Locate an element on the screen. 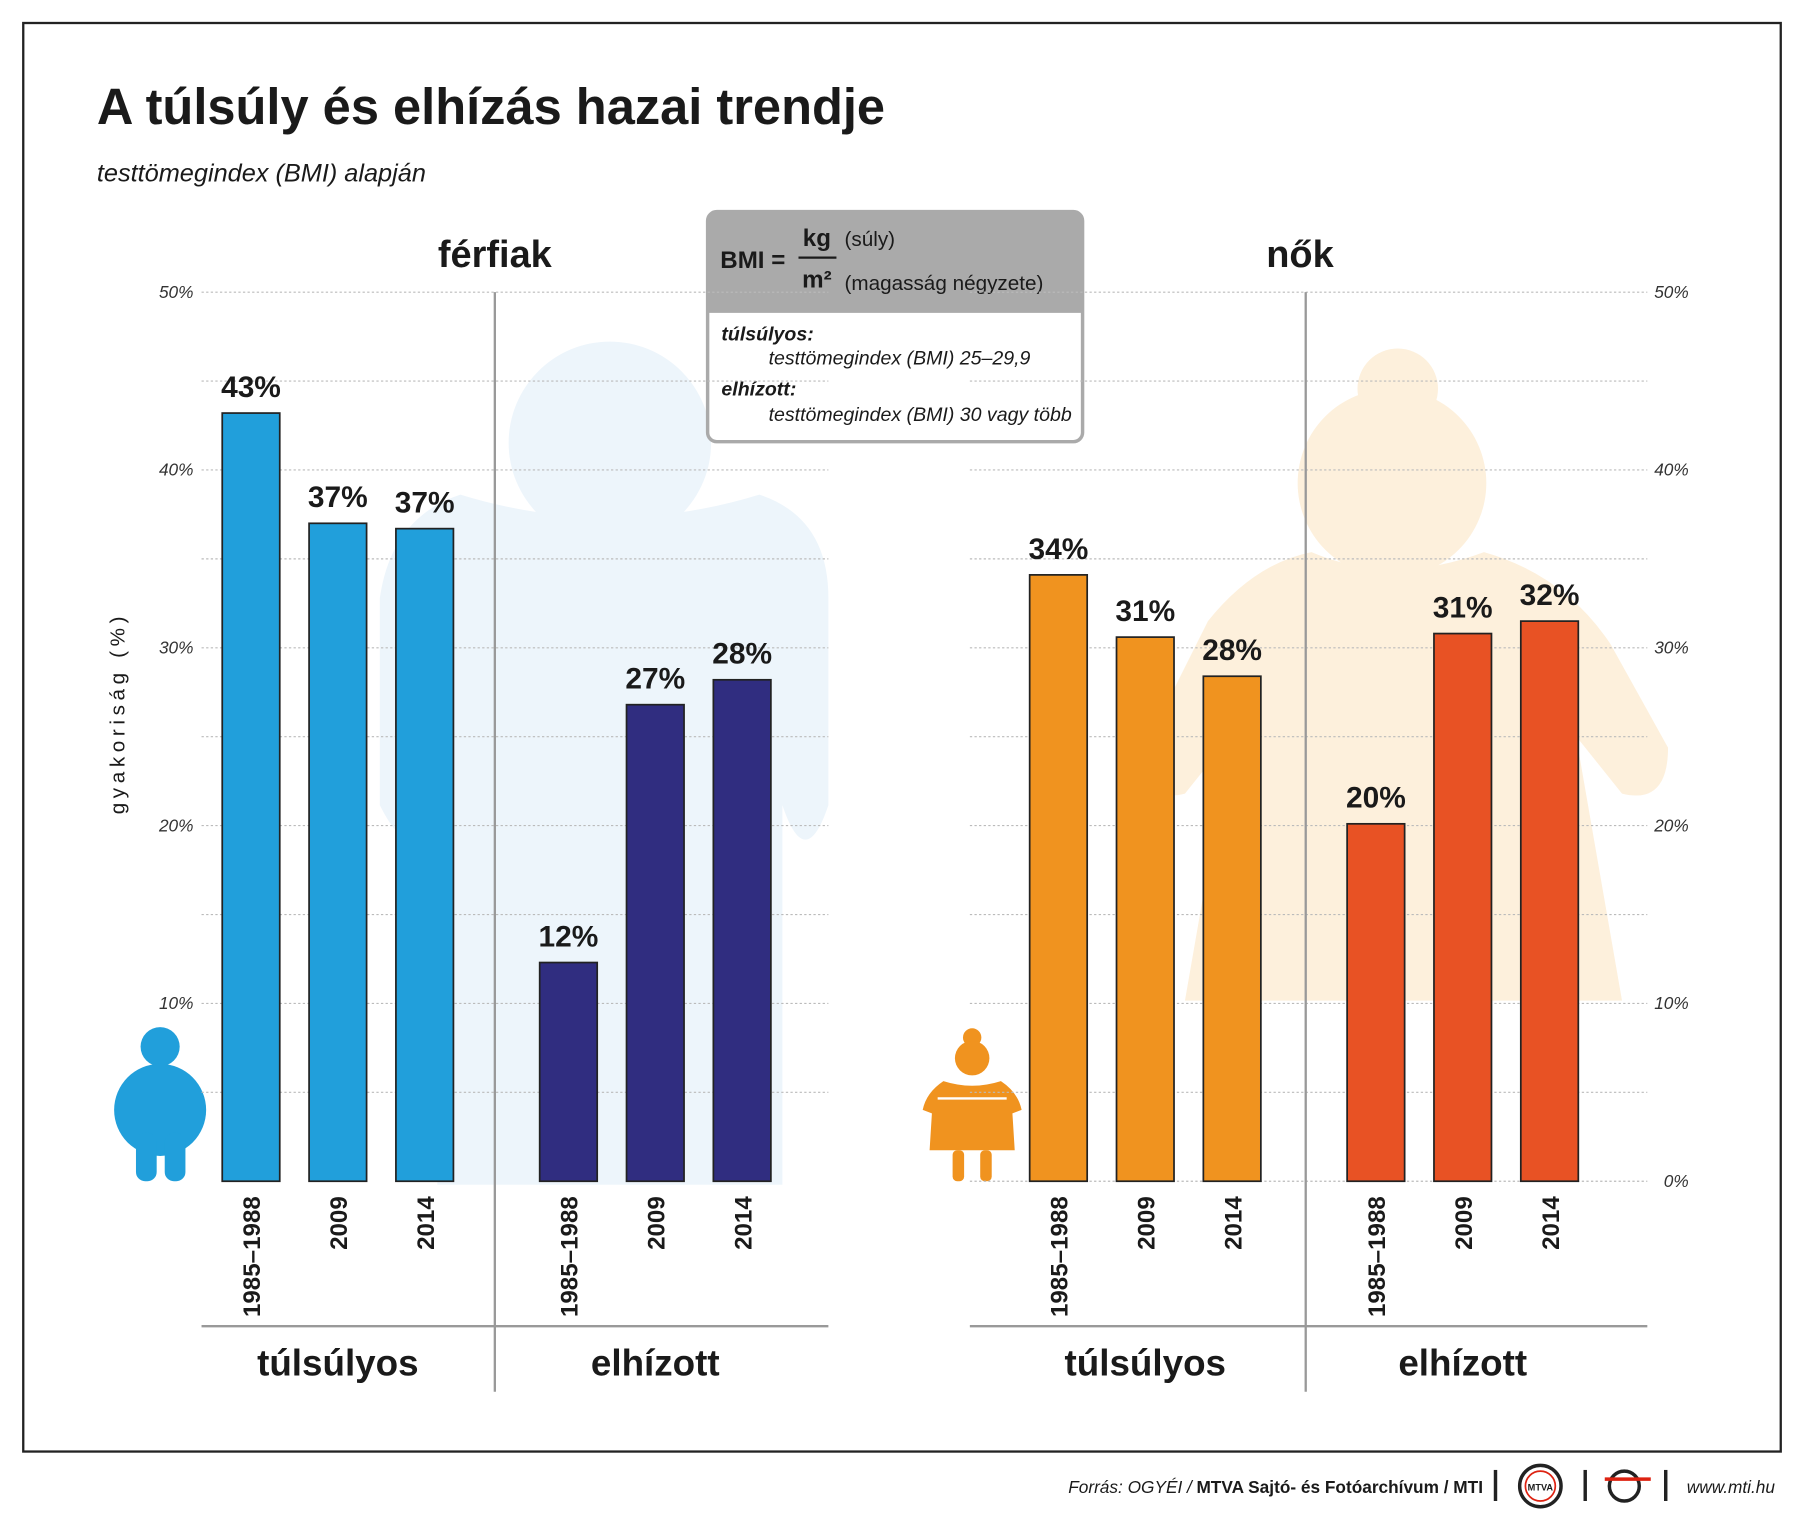  logo-ring is located at coordinates (1540, 1486).